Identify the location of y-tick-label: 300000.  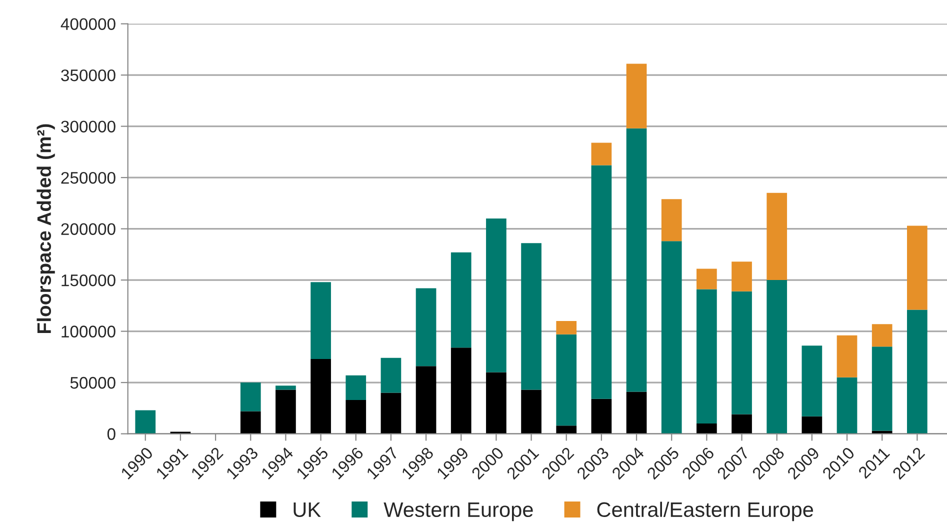
(88, 126).